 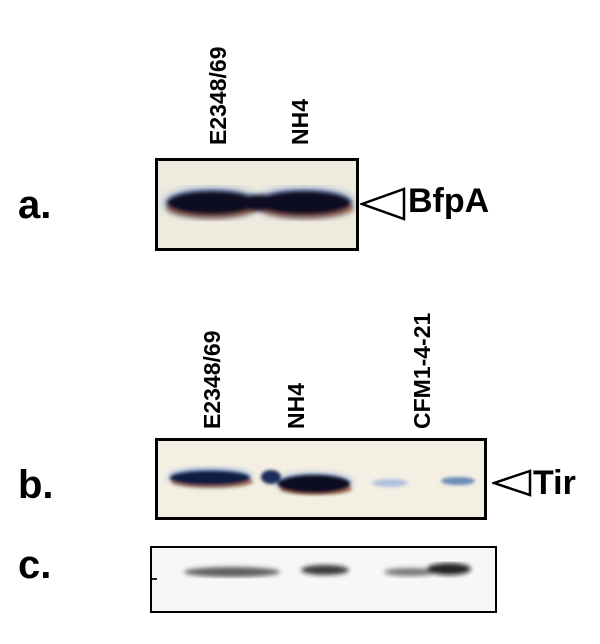 I want to click on panel-a-band-bridge, so click(x=258, y=203).